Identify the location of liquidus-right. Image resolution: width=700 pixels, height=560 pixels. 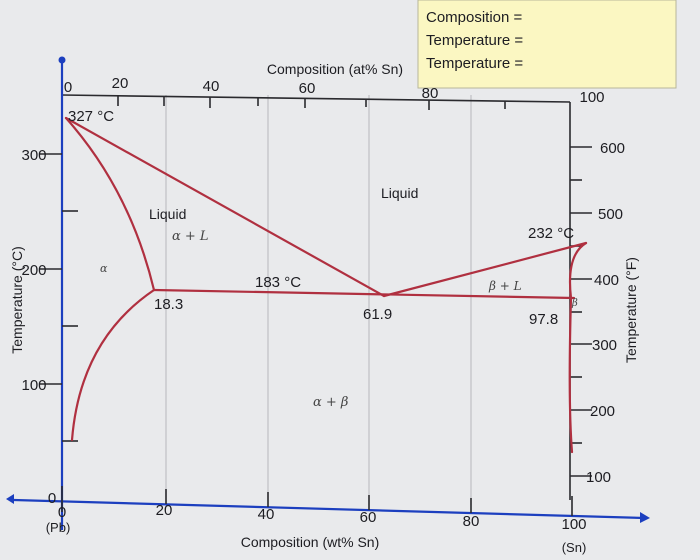
(485, 269).